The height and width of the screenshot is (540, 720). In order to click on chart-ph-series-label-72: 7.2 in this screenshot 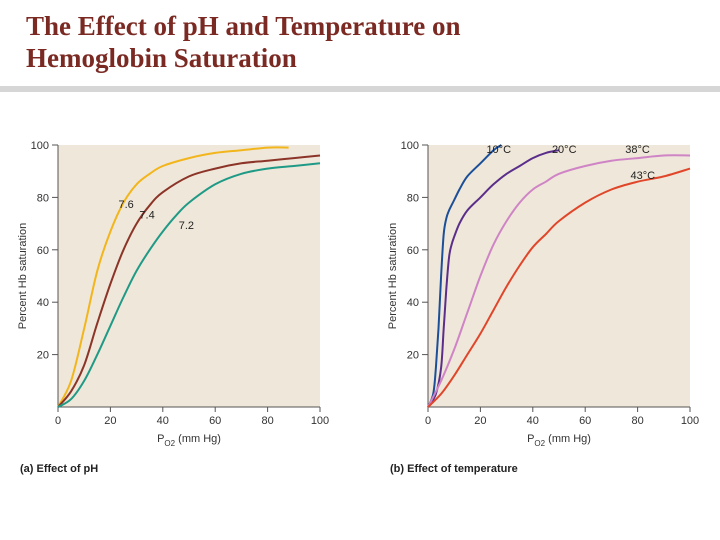, I will do `click(186, 226)`.